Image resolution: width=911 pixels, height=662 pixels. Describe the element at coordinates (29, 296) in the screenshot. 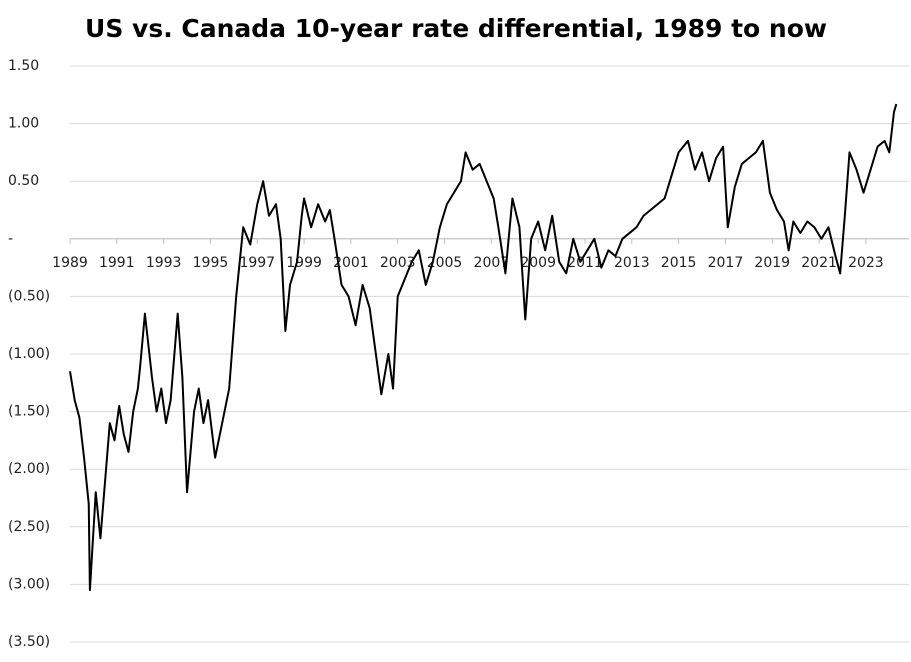

I see `y-tick-label: (0.50)` at that location.